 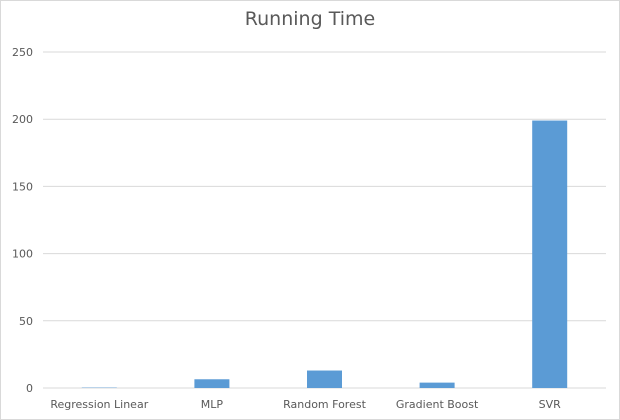 What do you see at coordinates (22, 254) in the screenshot?
I see `y-tick-label: 100` at bounding box center [22, 254].